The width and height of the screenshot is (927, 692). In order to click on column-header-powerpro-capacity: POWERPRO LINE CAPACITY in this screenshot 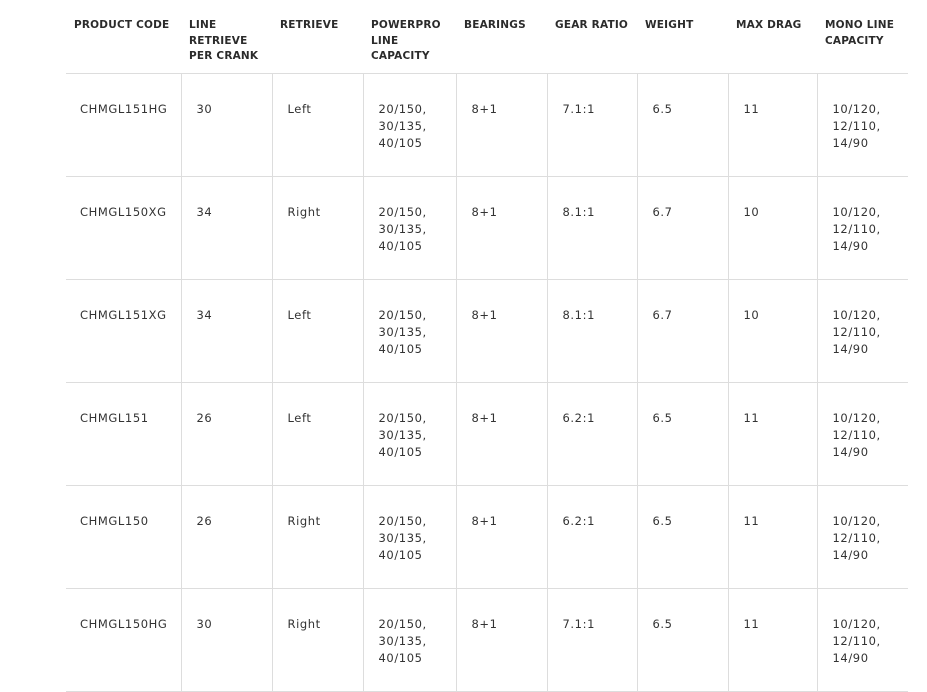, I will do `click(409, 37)`.